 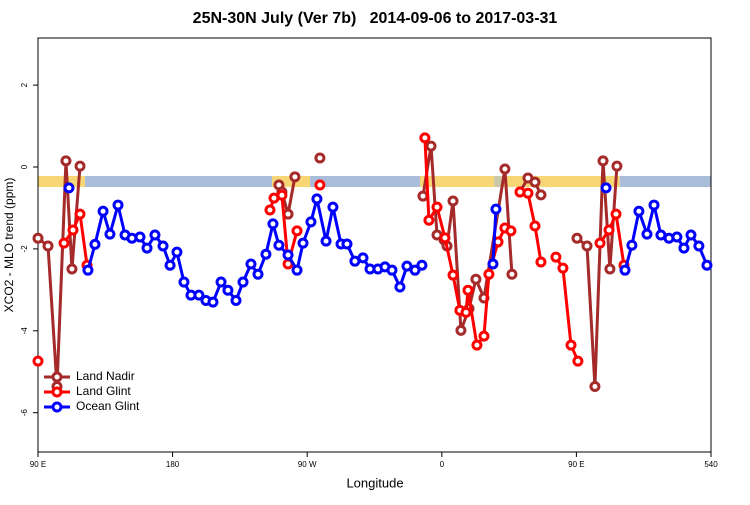 What do you see at coordinates (711, 464) in the screenshot?
I see `x-tick-label: 540` at bounding box center [711, 464].